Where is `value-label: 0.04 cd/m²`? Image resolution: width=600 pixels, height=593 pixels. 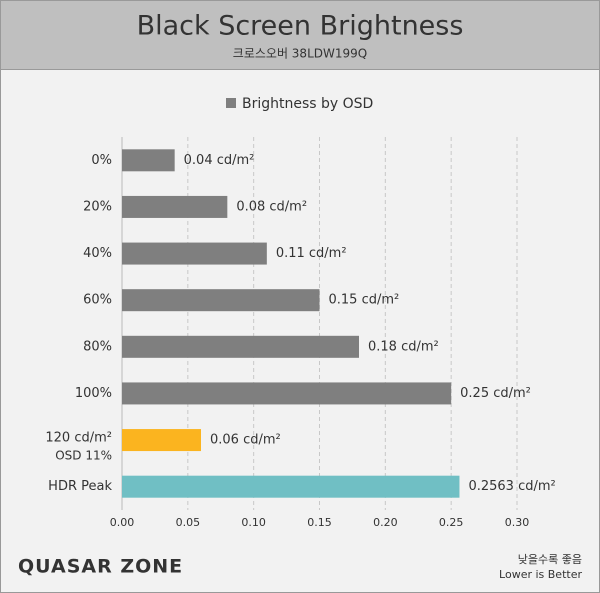
value-label: 0.04 cd/m² is located at coordinates (219, 160).